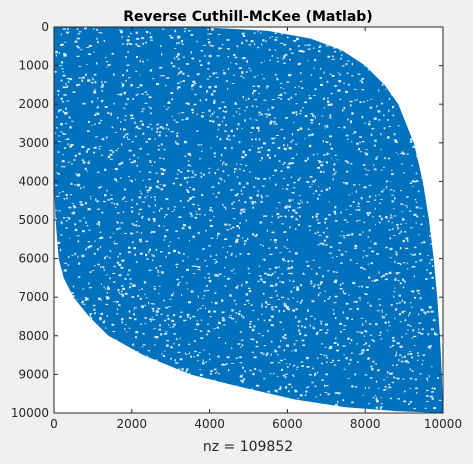 This screenshot has height=464, width=473. I want to click on x-tick-label: 8000, so click(365, 424).